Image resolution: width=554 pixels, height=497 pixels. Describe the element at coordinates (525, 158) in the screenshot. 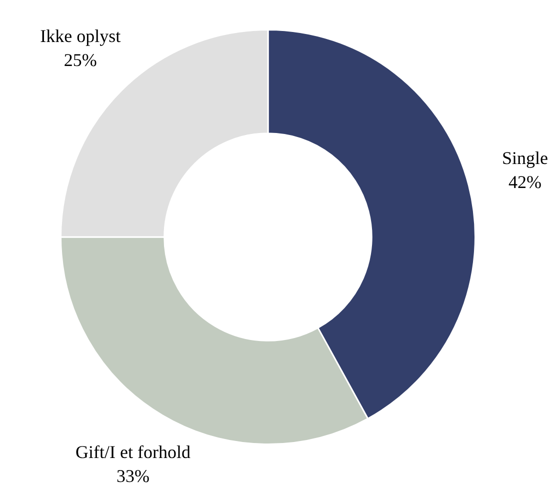

I see `slice-label: Single` at that location.